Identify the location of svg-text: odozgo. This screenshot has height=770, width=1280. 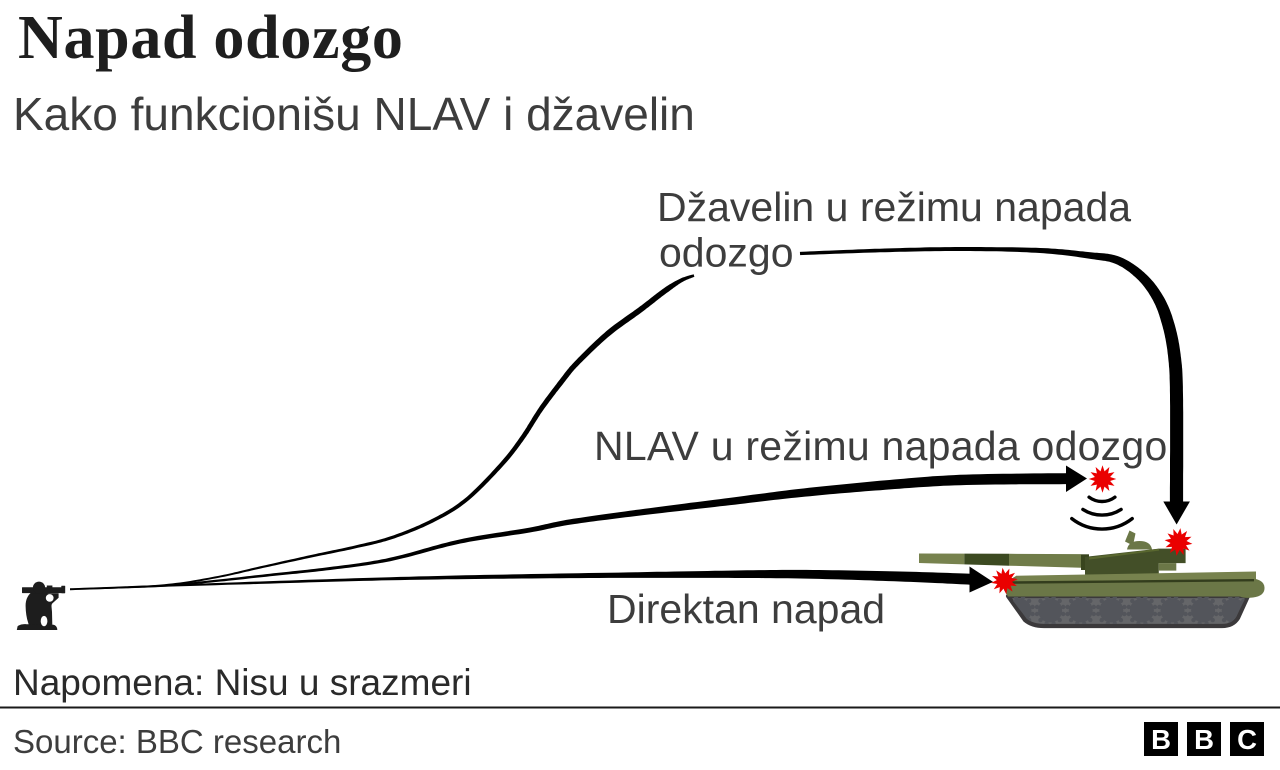
(726, 253).